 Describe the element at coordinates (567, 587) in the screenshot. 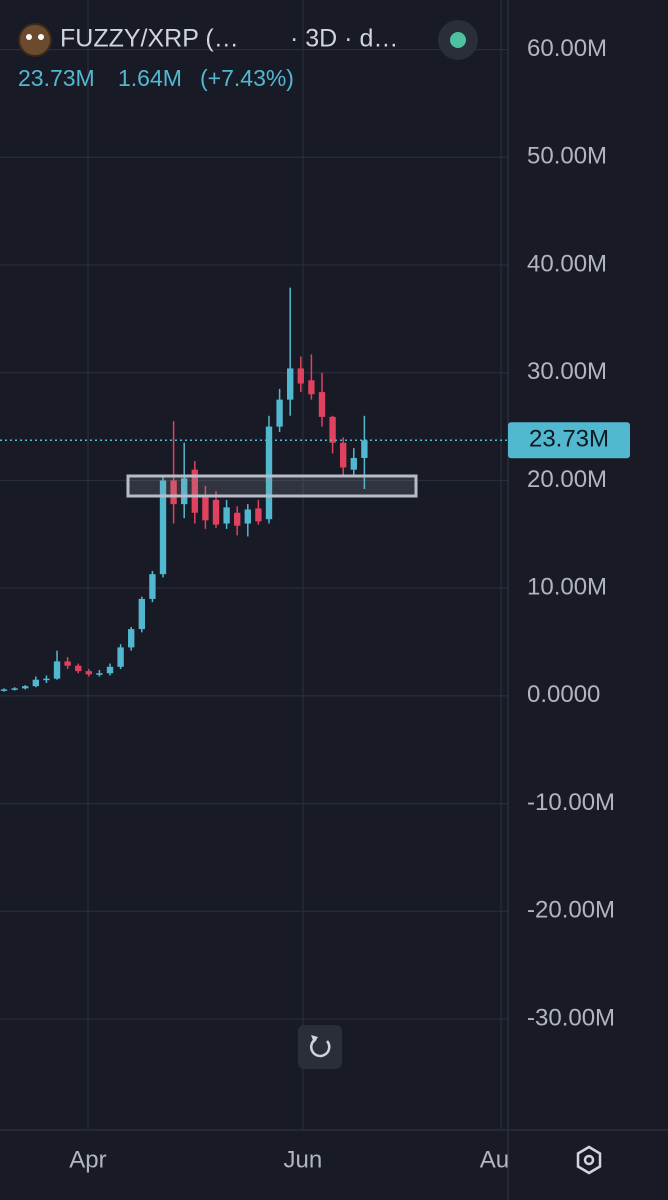

I see `y-tick-label: 10.00M` at that location.